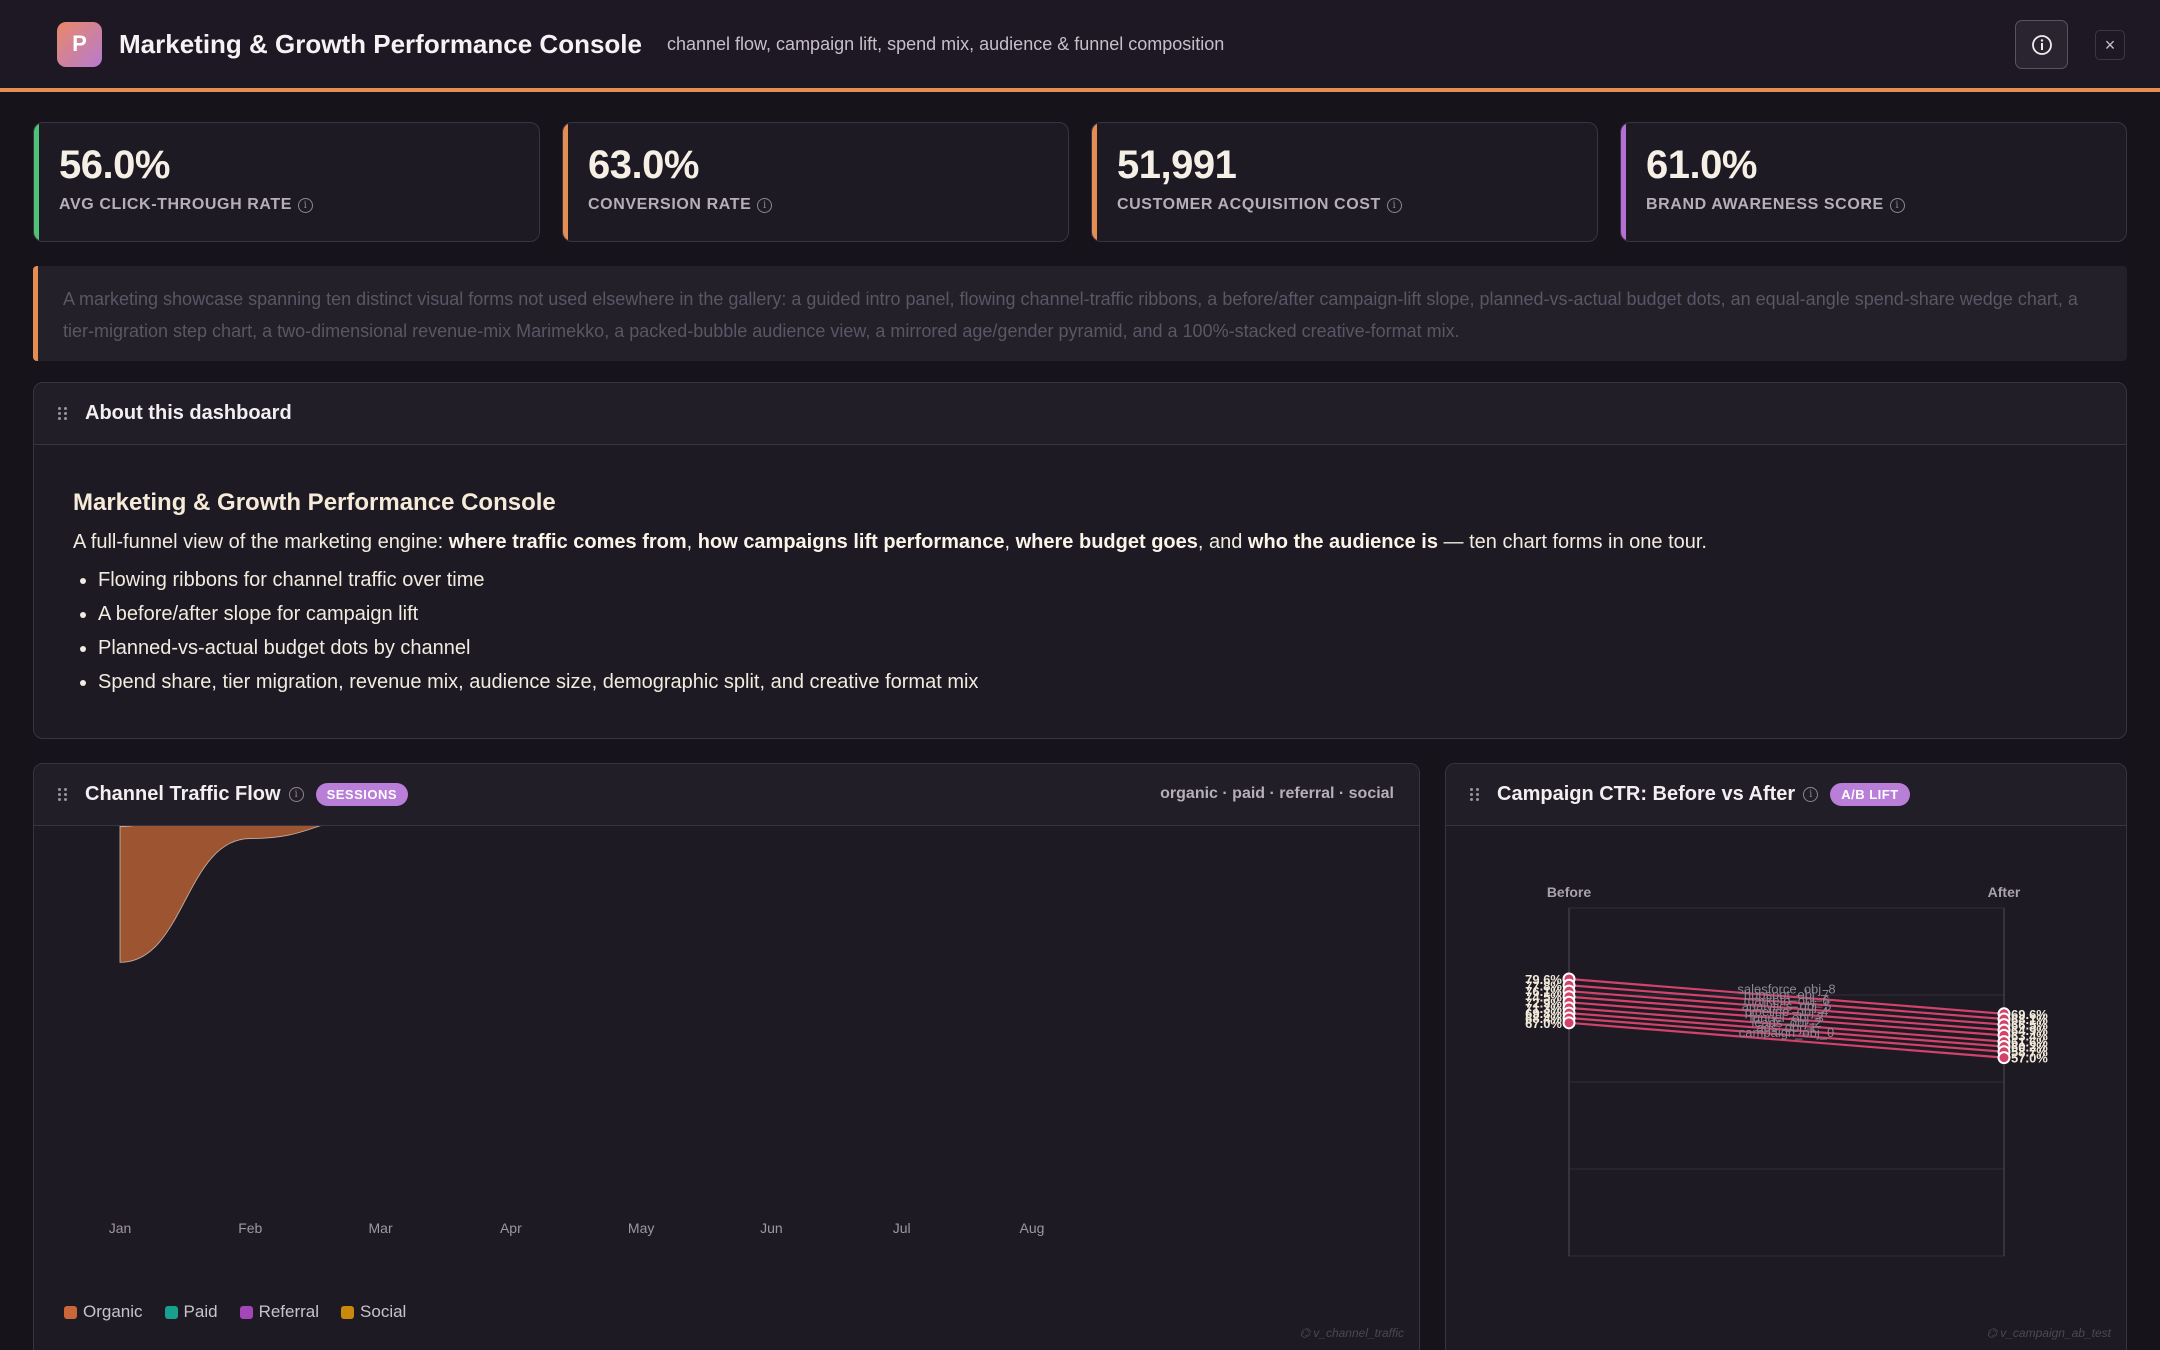 The image size is (2160, 1350). Describe the element at coordinates (1543, 1002) in the screenshot. I see `before-value-label: 72.9%` at that location.